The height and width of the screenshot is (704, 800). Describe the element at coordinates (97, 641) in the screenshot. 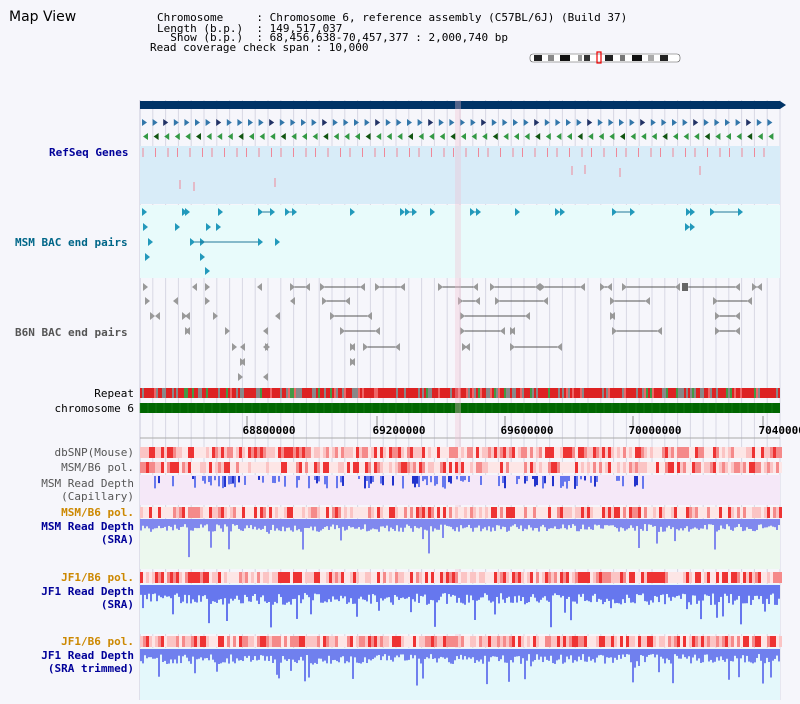

I see `jf1-b6-pol-label-2: JF1/B6 pol.` at that location.